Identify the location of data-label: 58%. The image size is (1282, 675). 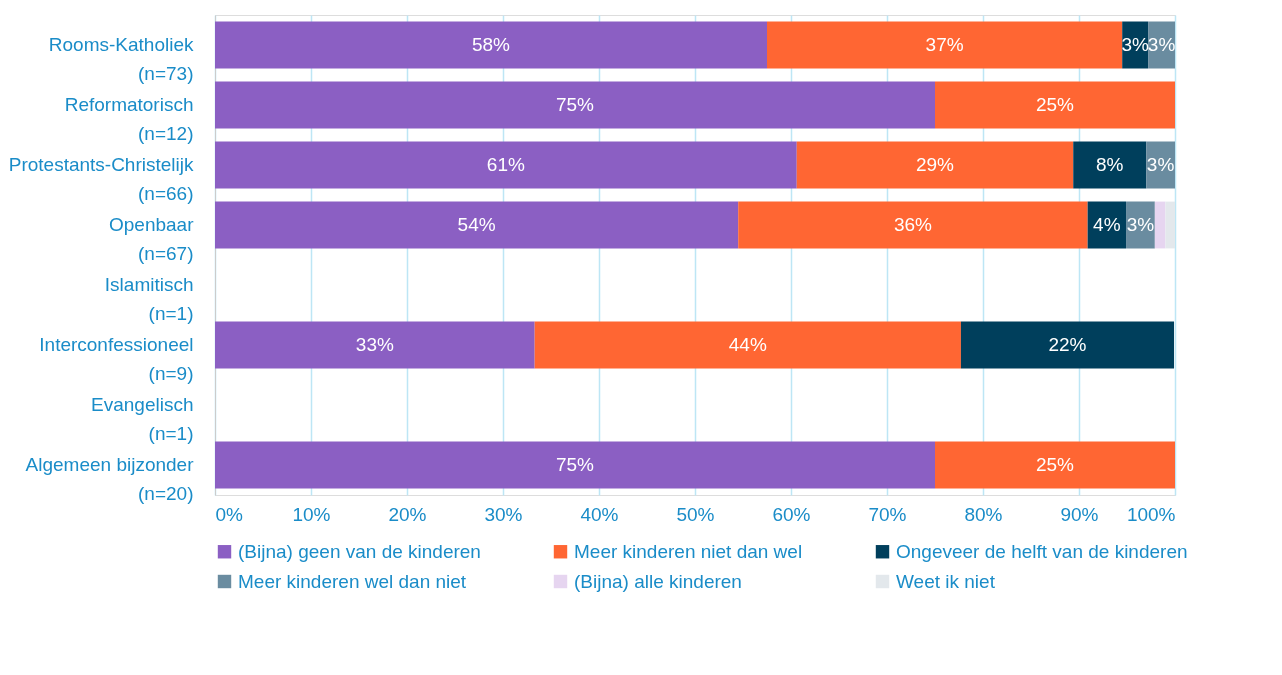
(491, 44).